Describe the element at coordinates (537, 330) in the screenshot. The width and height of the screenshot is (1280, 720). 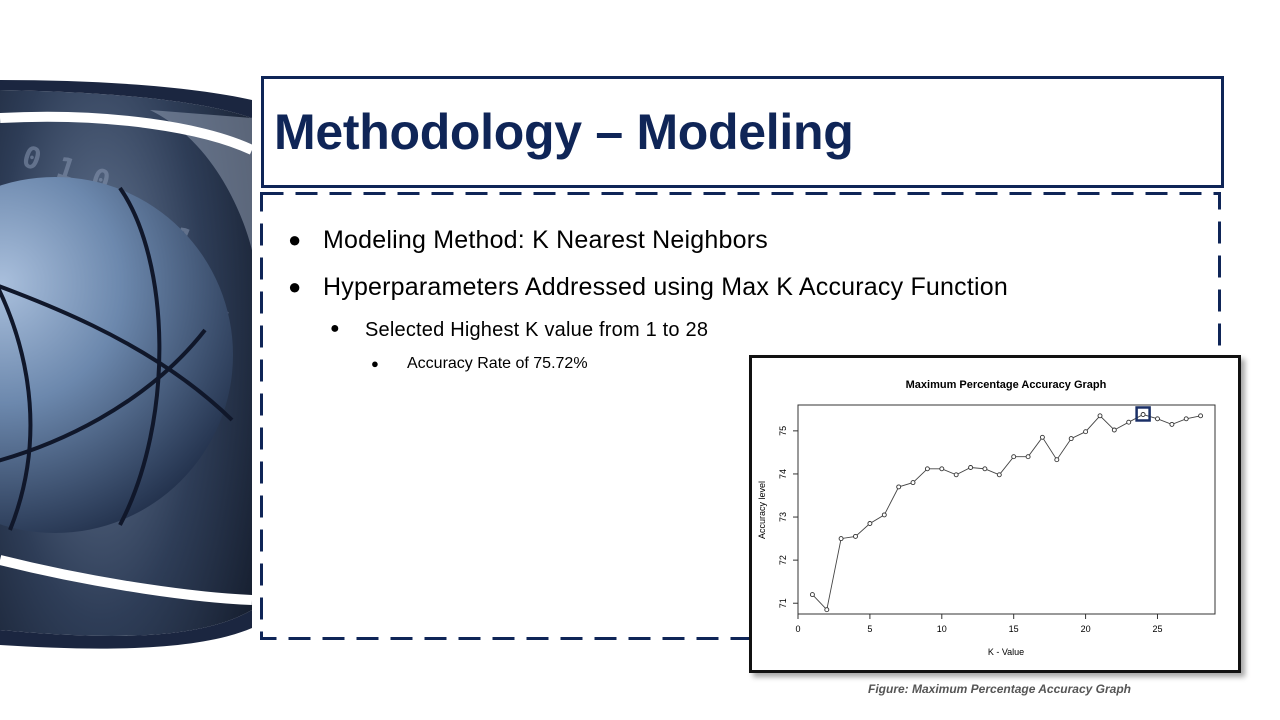
I see `bullet-text: Selected Highest K value from 1 to 28` at that location.